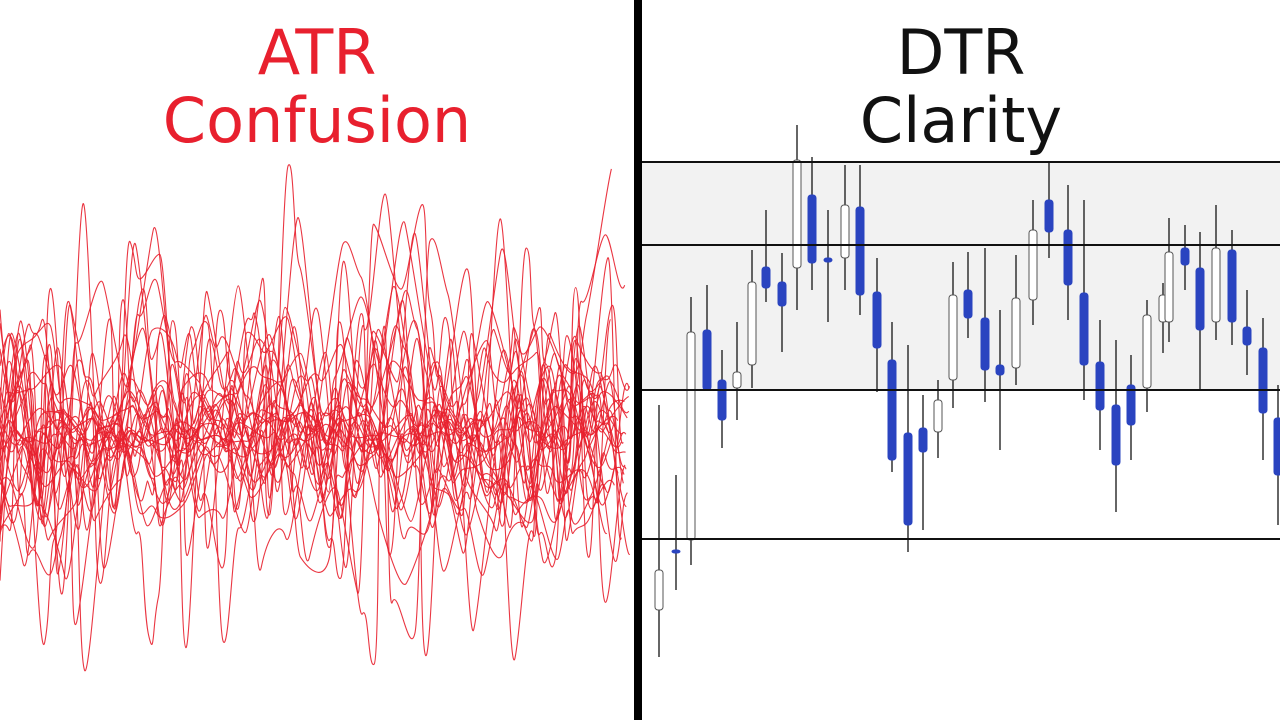  What do you see at coordinates (317, 52) in the screenshot?
I see `atr-title-line1: ATR` at bounding box center [317, 52].